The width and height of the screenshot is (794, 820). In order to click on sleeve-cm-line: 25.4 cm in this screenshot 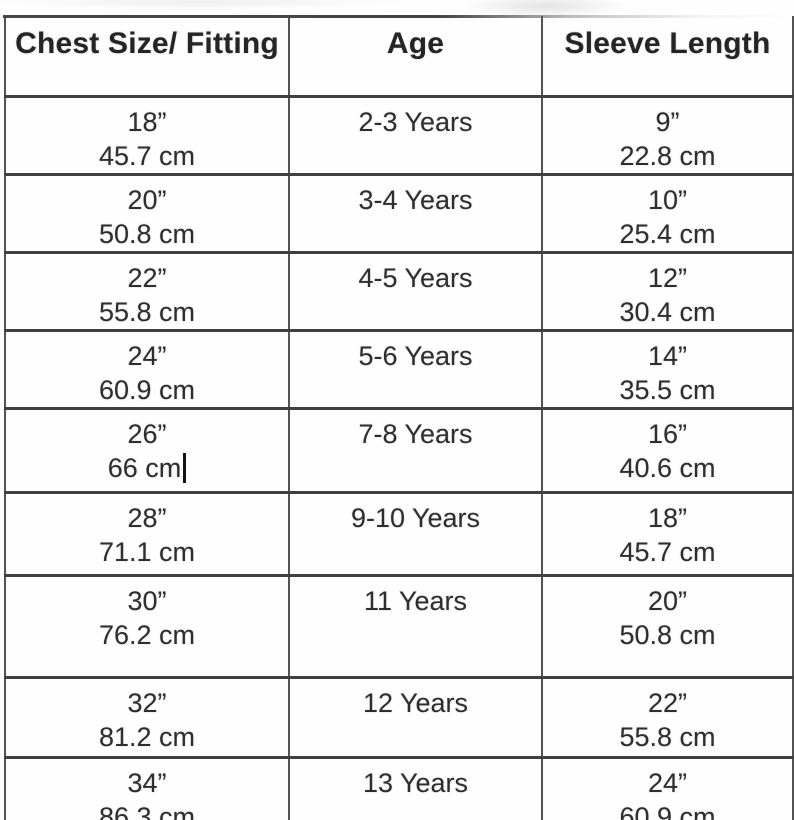, I will do `click(667, 234)`.